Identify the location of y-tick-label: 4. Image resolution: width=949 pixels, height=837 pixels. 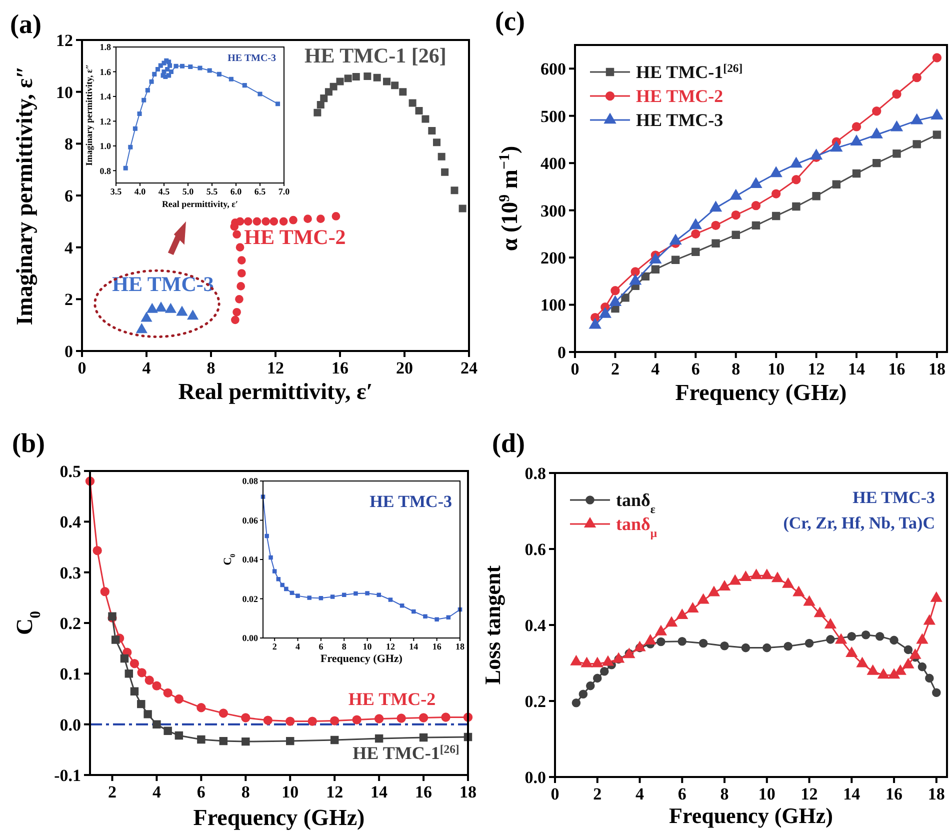
(69, 248).